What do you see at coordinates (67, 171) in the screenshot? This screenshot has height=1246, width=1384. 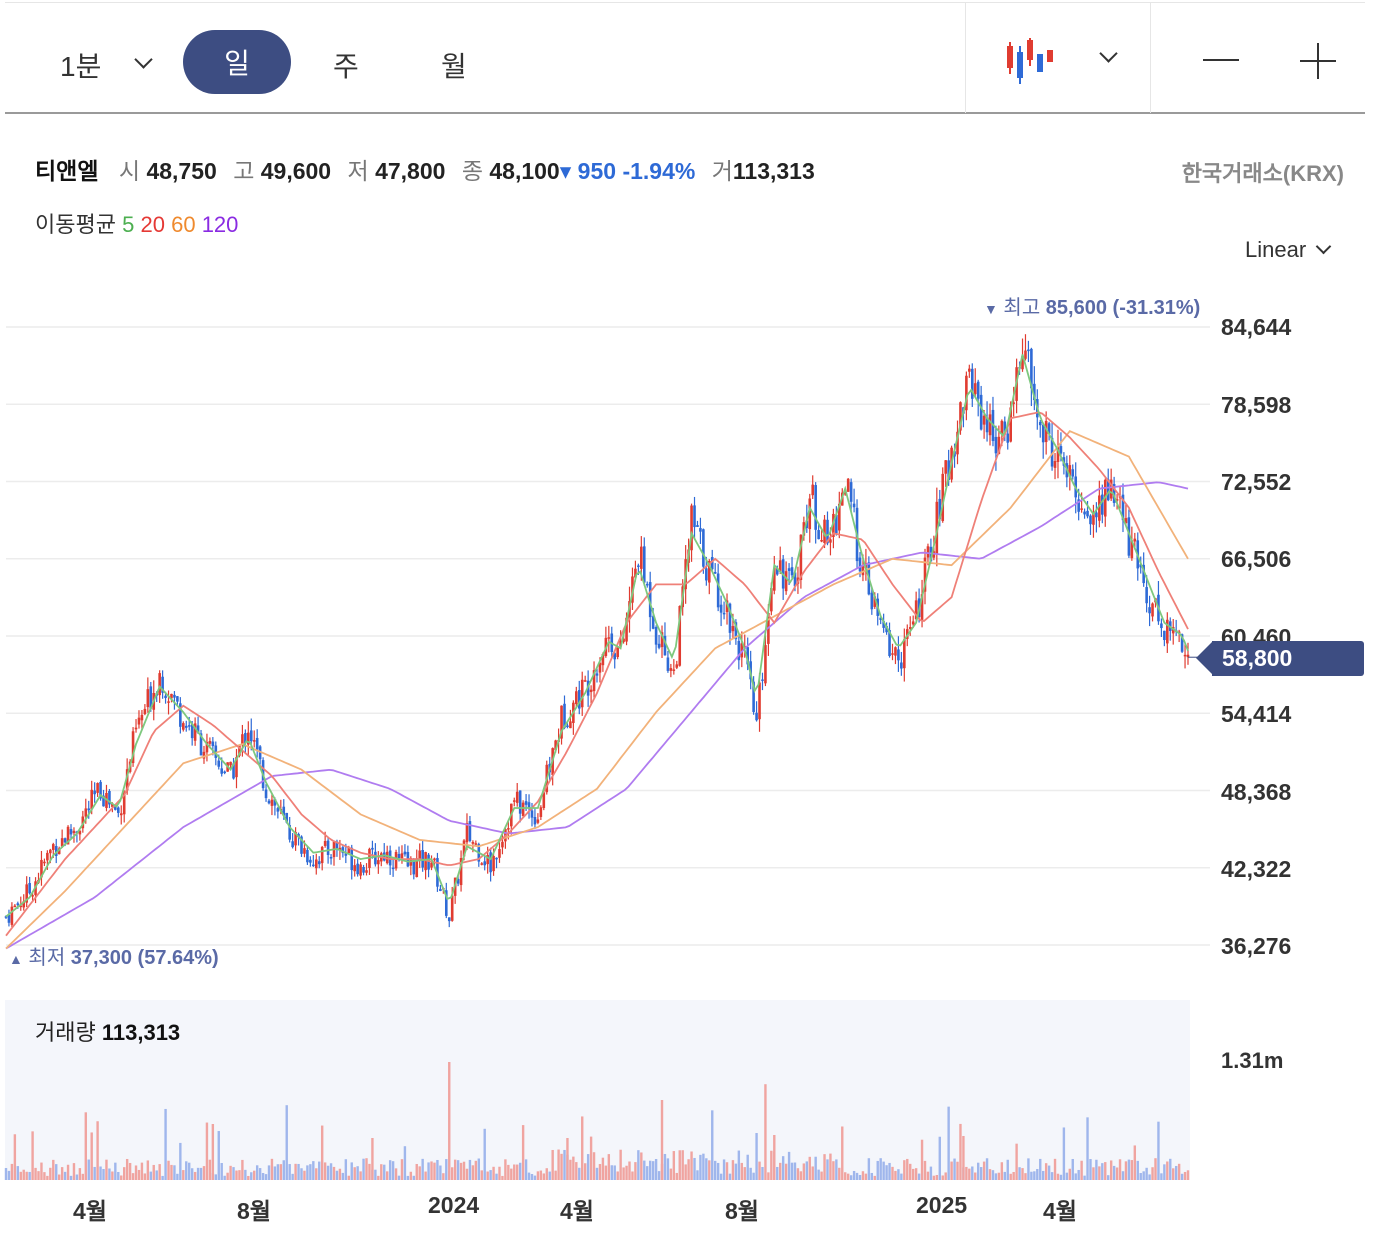 I see `stock-name: 티앤엘` at bounding box center [67, 171].